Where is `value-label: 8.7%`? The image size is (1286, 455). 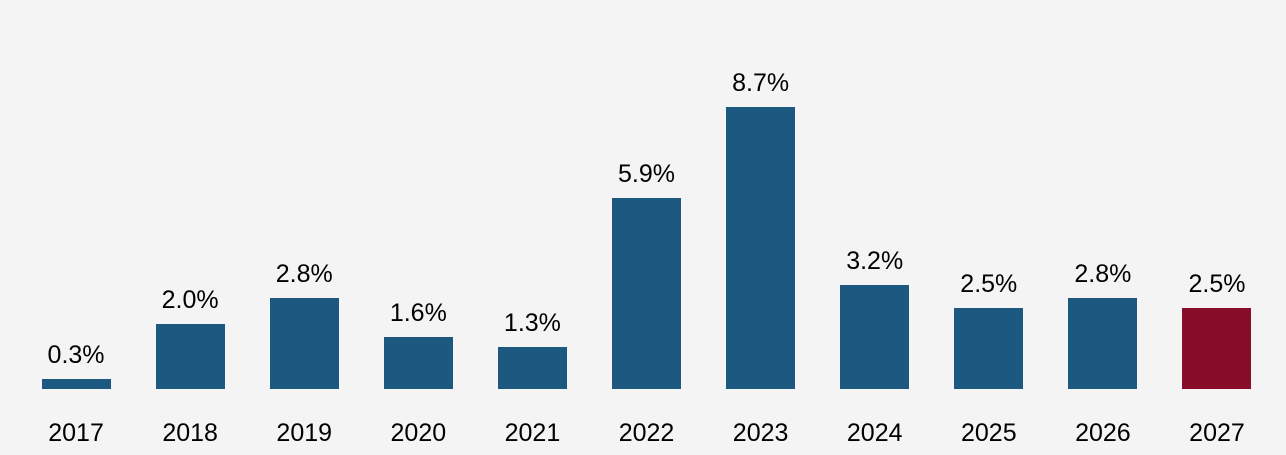
value-label: 8.7% is located at coordinates (761, 83).